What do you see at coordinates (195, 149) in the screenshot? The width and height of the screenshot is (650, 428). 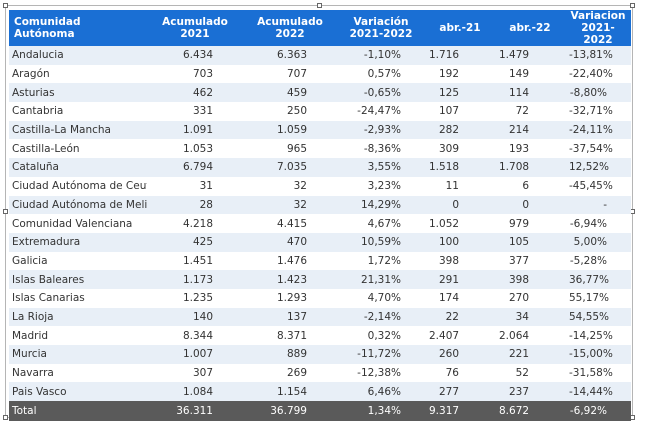 I see `acumulado-2021-cell: 1.053` at bounding box center [195, 149].